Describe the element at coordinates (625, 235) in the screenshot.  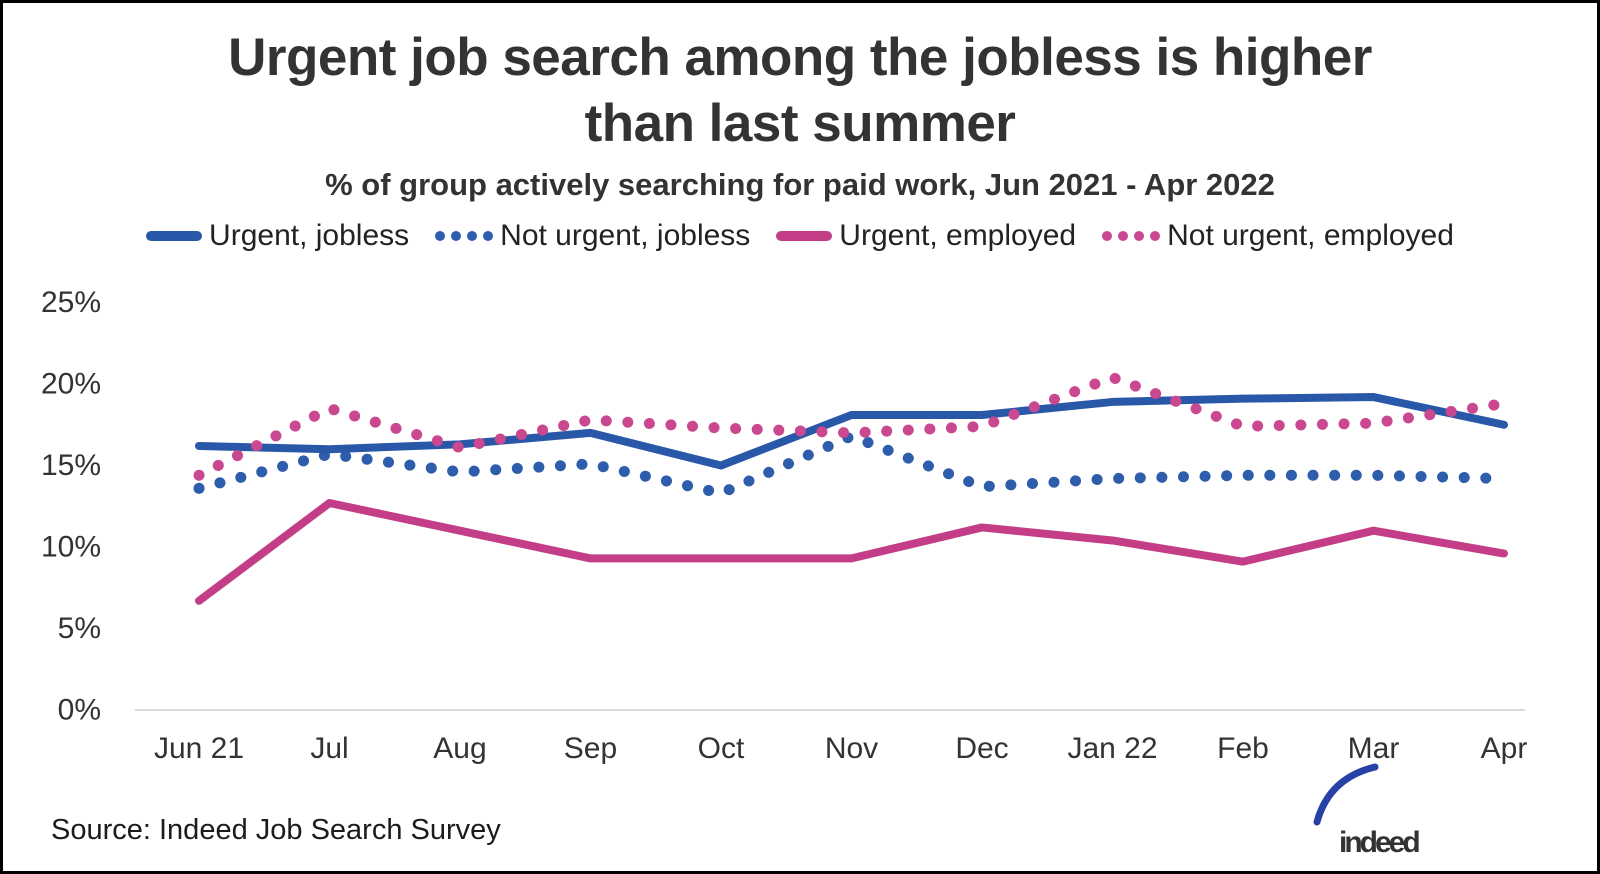
I see `legend-label: Not urgent, jobless` at that location.